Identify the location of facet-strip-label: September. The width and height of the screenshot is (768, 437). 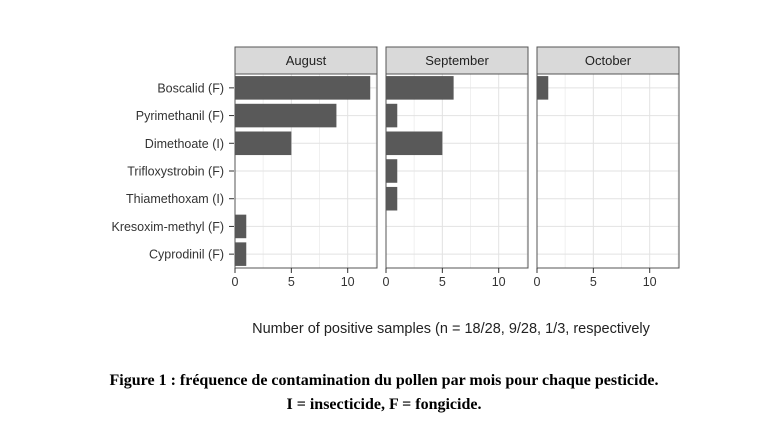
(457, 60).